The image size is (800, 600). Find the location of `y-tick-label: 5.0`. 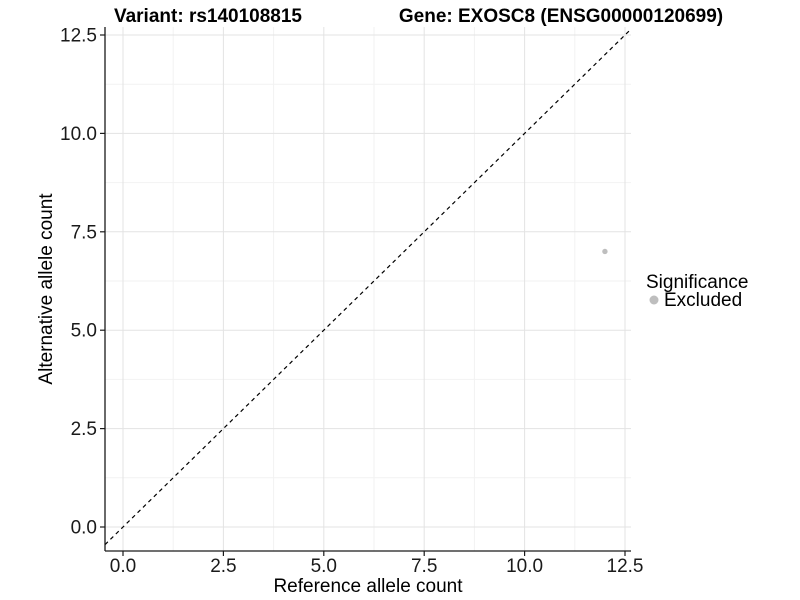

y-tick-label: 5.0 is located at coordinates (84, 331).